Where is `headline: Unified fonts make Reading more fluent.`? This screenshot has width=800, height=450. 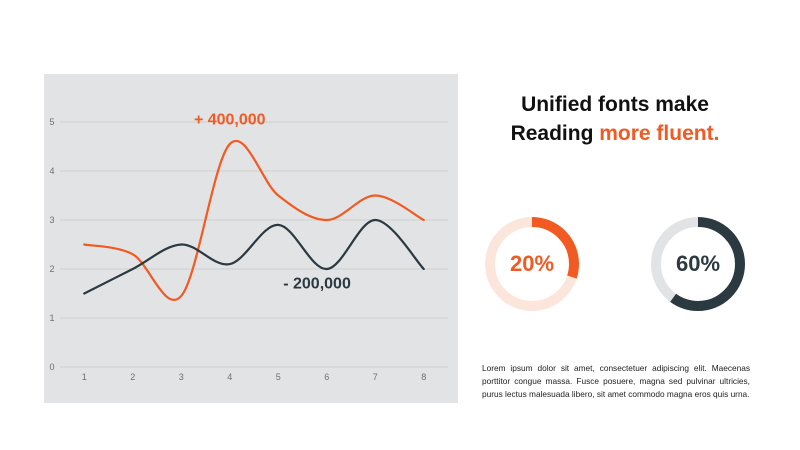
headline: Unified fonts make Reading more fluent. is located at coordinates (615, 119).